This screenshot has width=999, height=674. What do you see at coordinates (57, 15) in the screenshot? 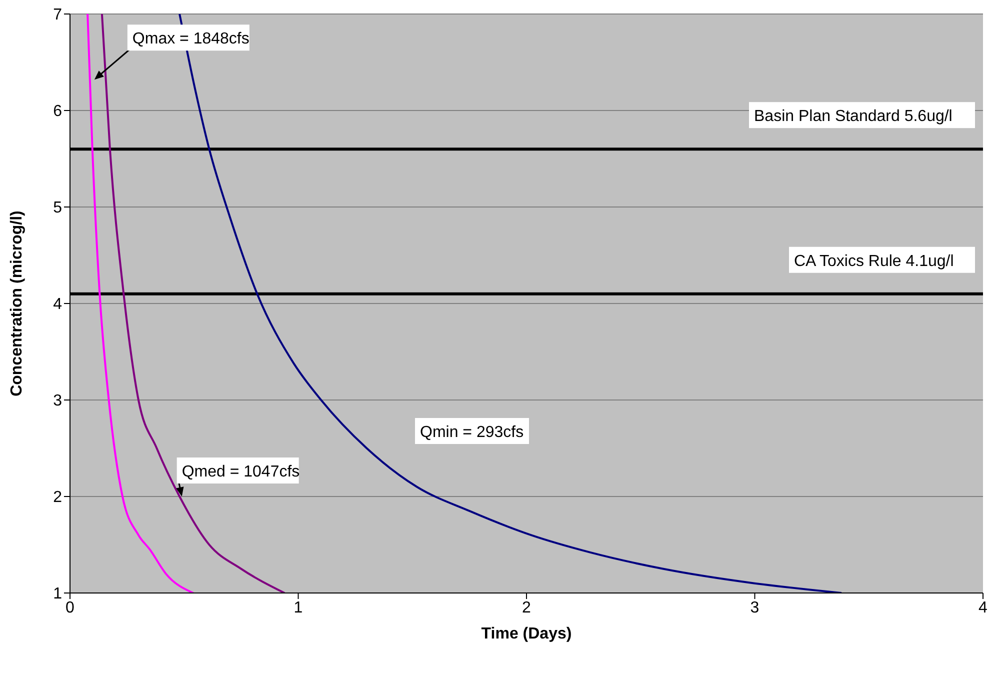
I see `y-tick-label: 7` at bounding box center [57, 15].